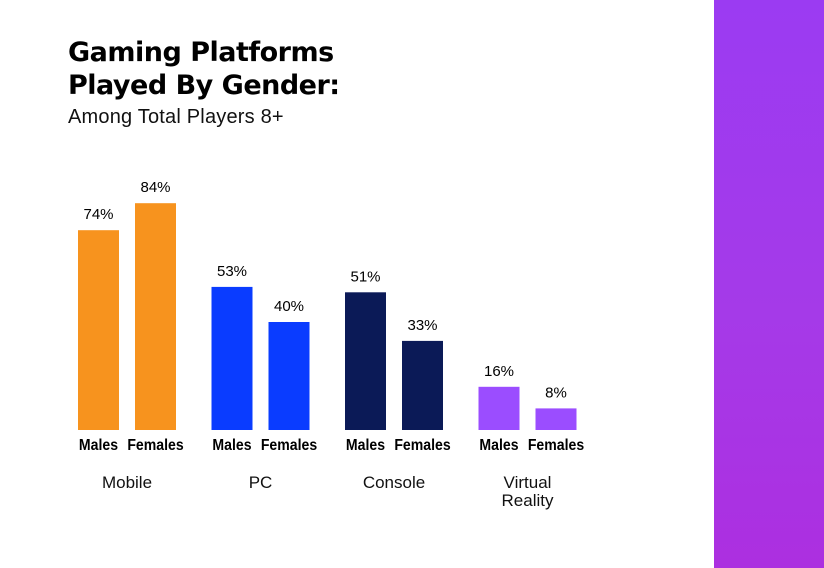 The width and height of the screenshot is (824, 568). I want to click on category-label-mobile: Mobile, so click(127, 482).